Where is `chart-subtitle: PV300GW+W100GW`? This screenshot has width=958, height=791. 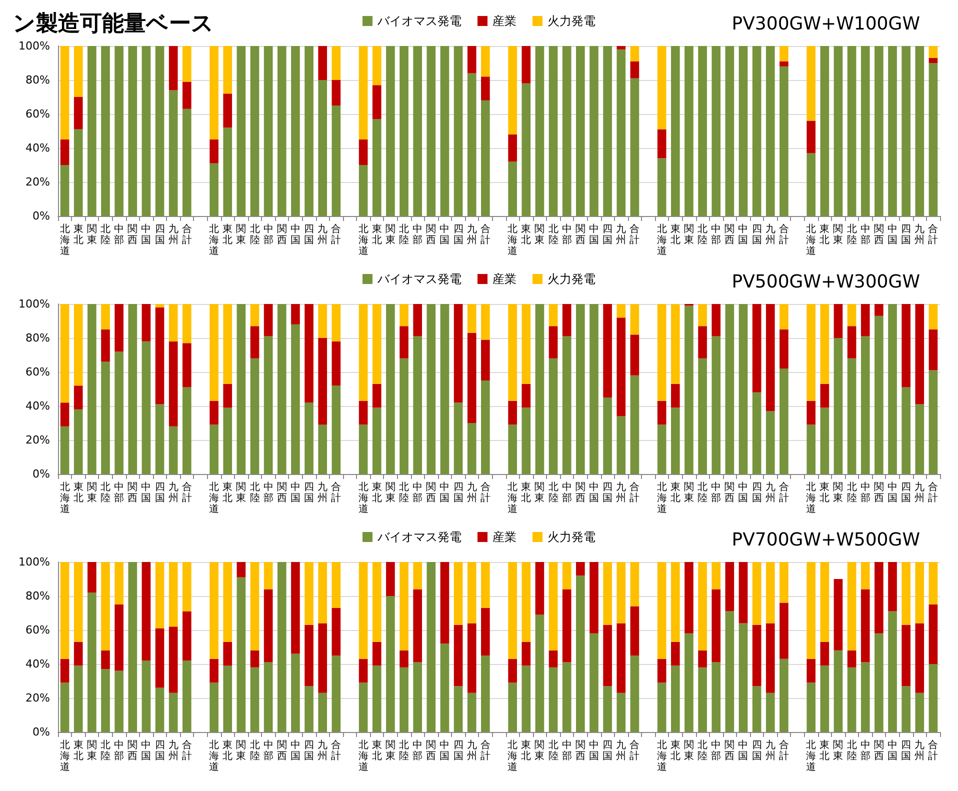 chart-subtitle: PV300GW+W100GW is located at coordinates (826, 24).